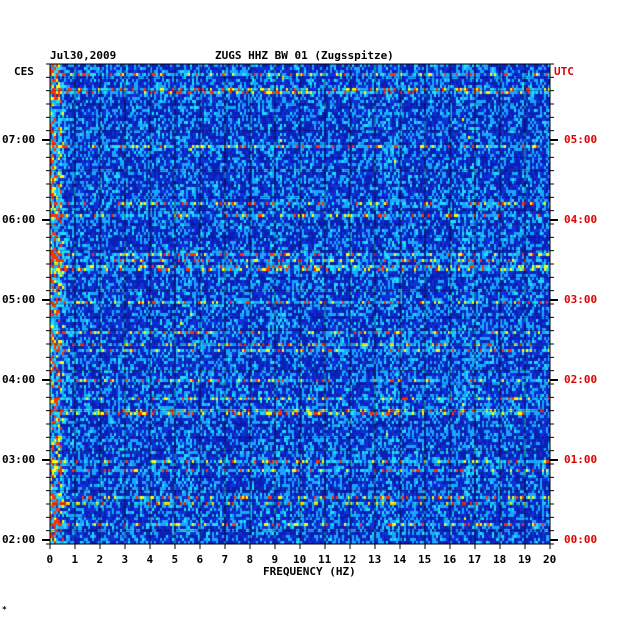 The height and width of the screenshot is (624, 630). I want to click on y-tick-label-right-02:00: 02:00, so click(581, 379).